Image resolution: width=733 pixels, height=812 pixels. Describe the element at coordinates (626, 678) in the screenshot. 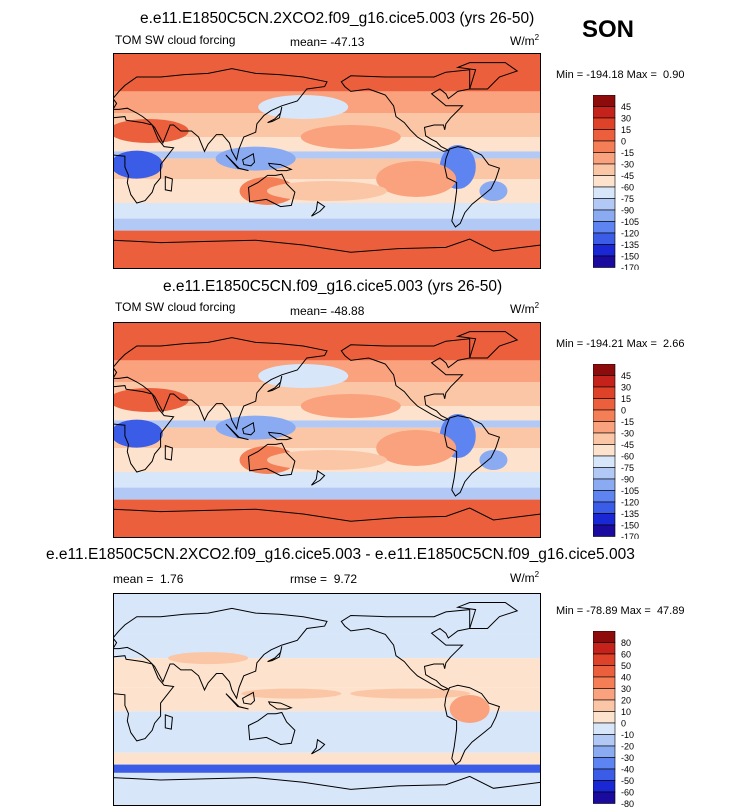

I see `panel3-colorbar-label: 40` at that location.